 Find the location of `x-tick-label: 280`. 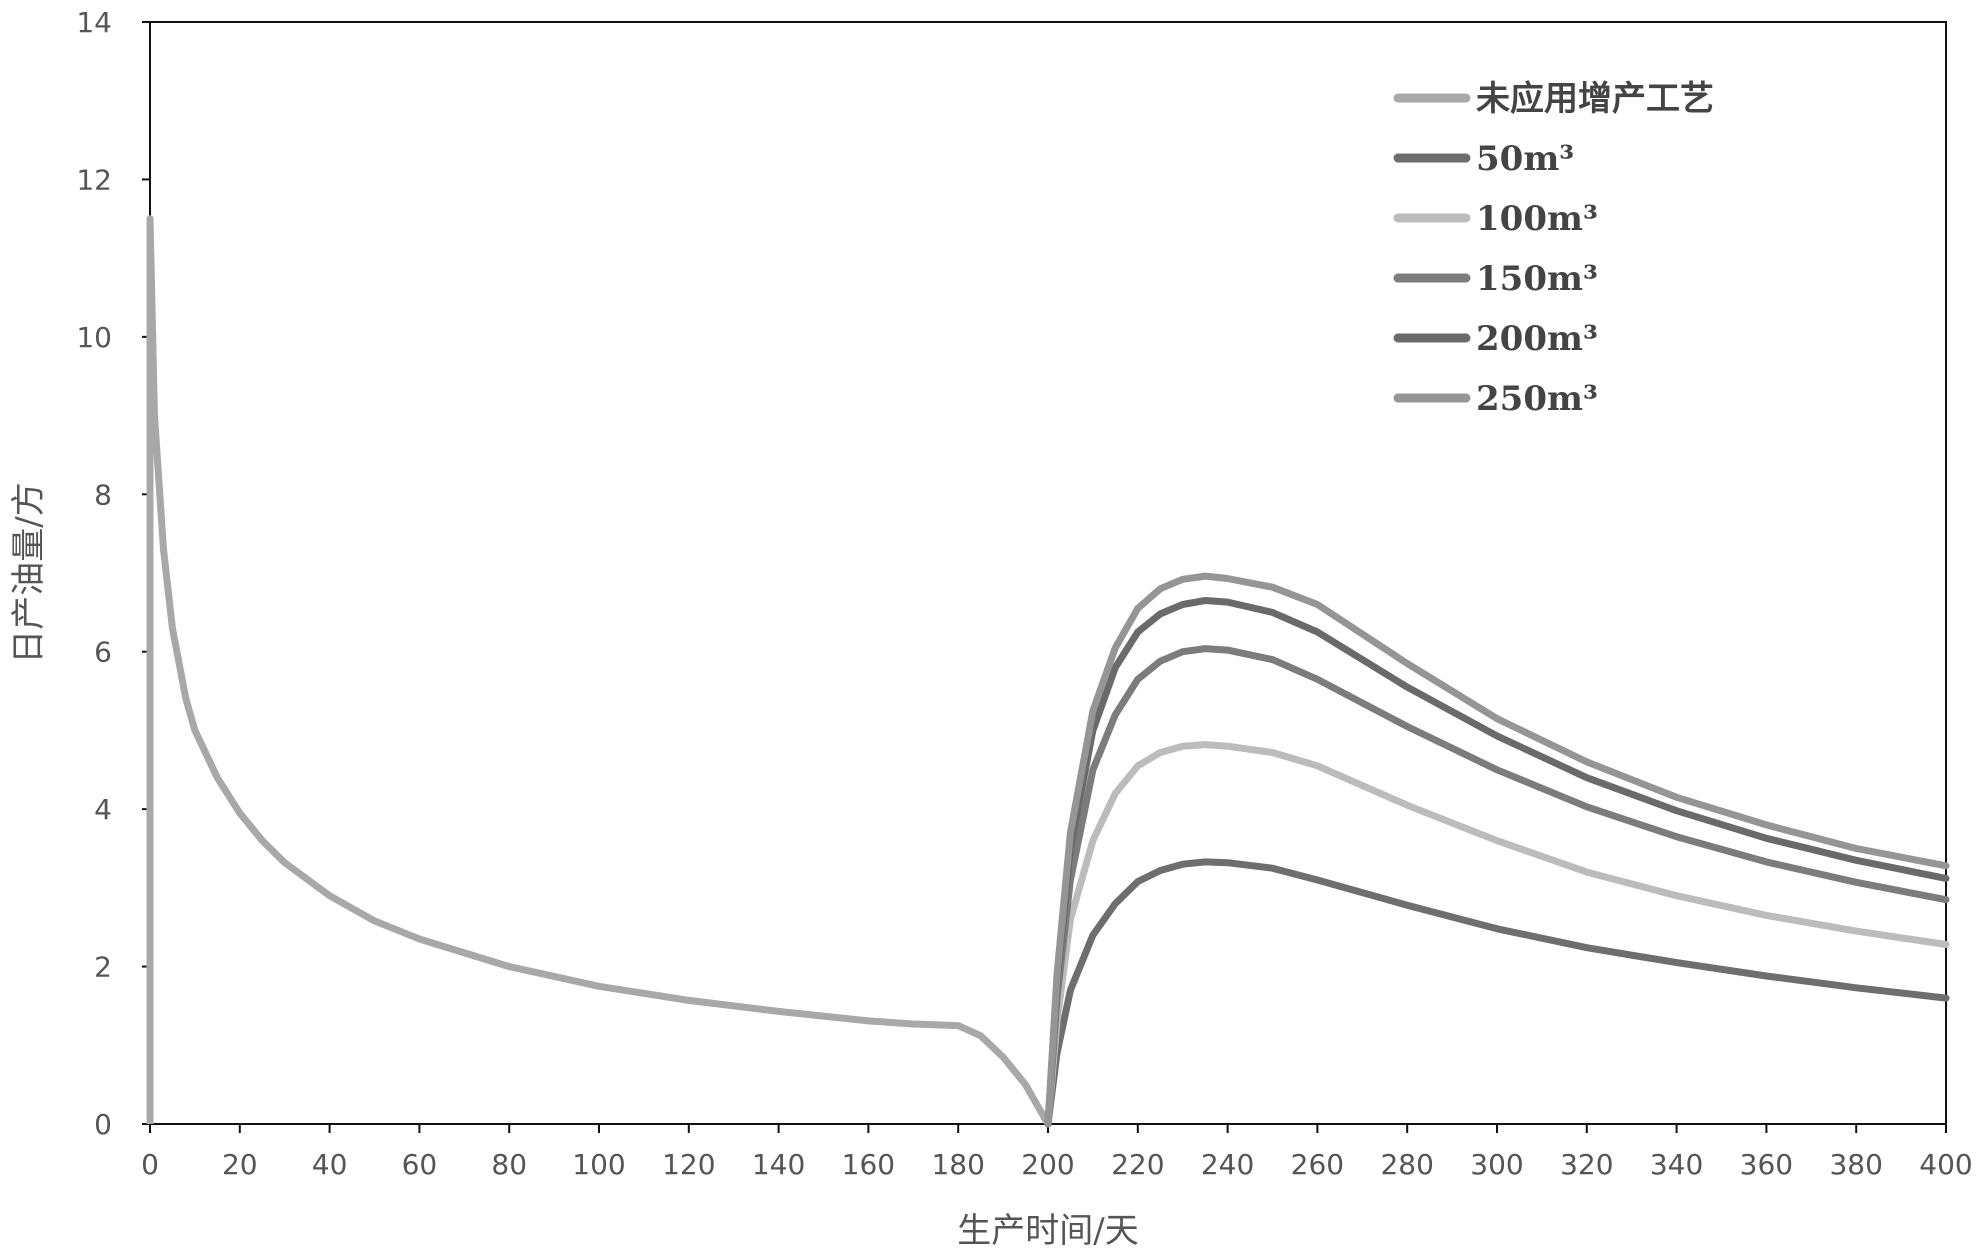

x-tick-label: 280 is located at coordinates (1406, 1164).